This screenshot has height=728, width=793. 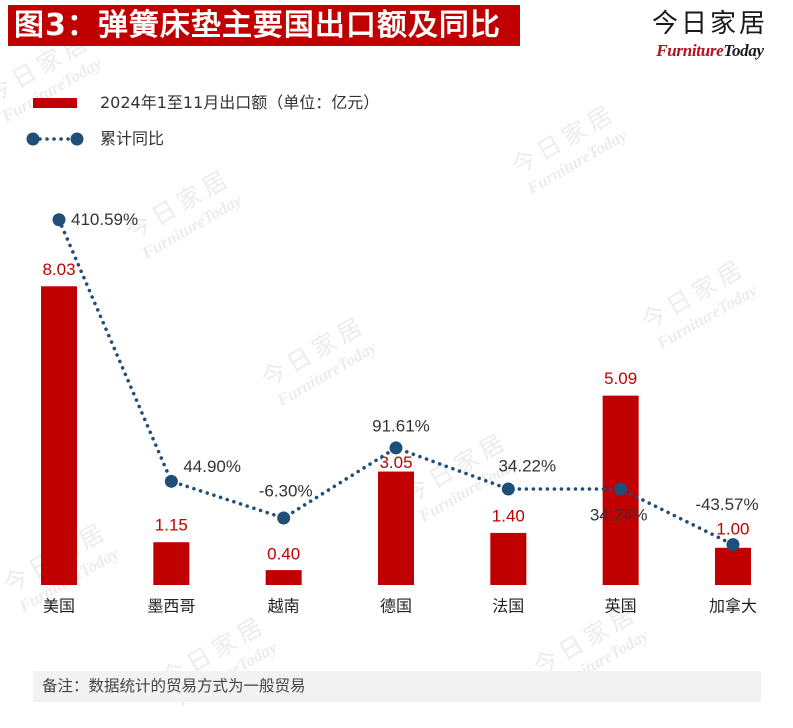 I want to click on yoy-value-label: -43.57%, so click(x=726, y=504).